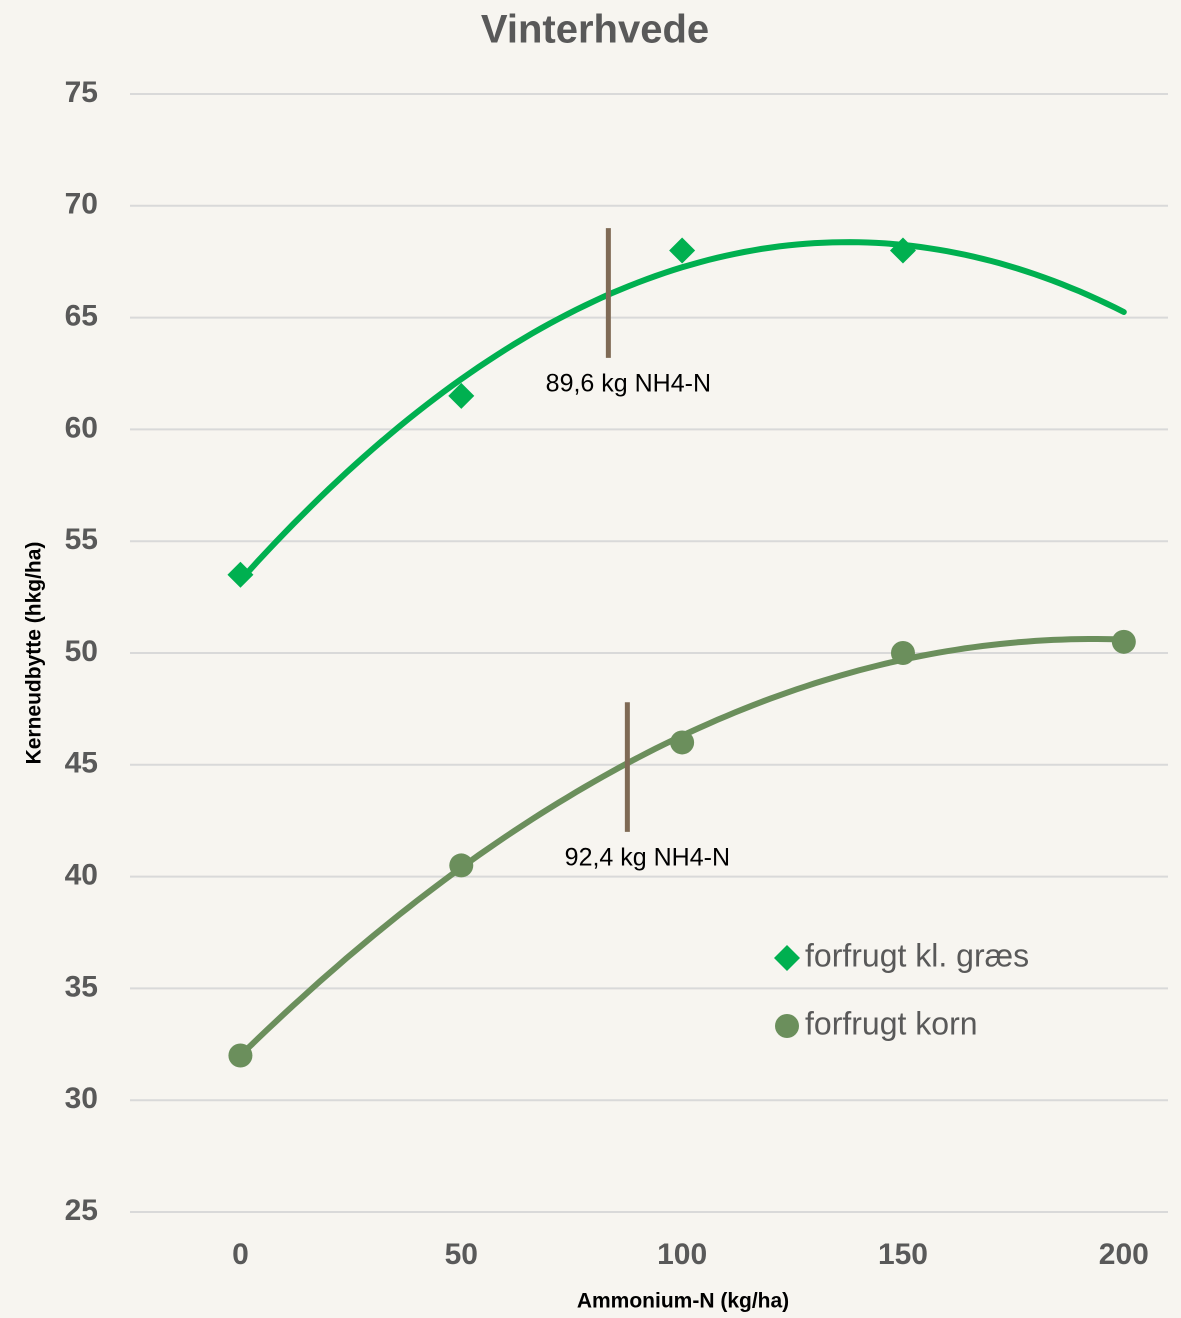 This screenshot has height=1318, width=1181. What do you see at coordinates (628, 383) in the screenshot?
I see `annotation-text: 89,6 kg NH4-N` at bounding box center [628, 383].